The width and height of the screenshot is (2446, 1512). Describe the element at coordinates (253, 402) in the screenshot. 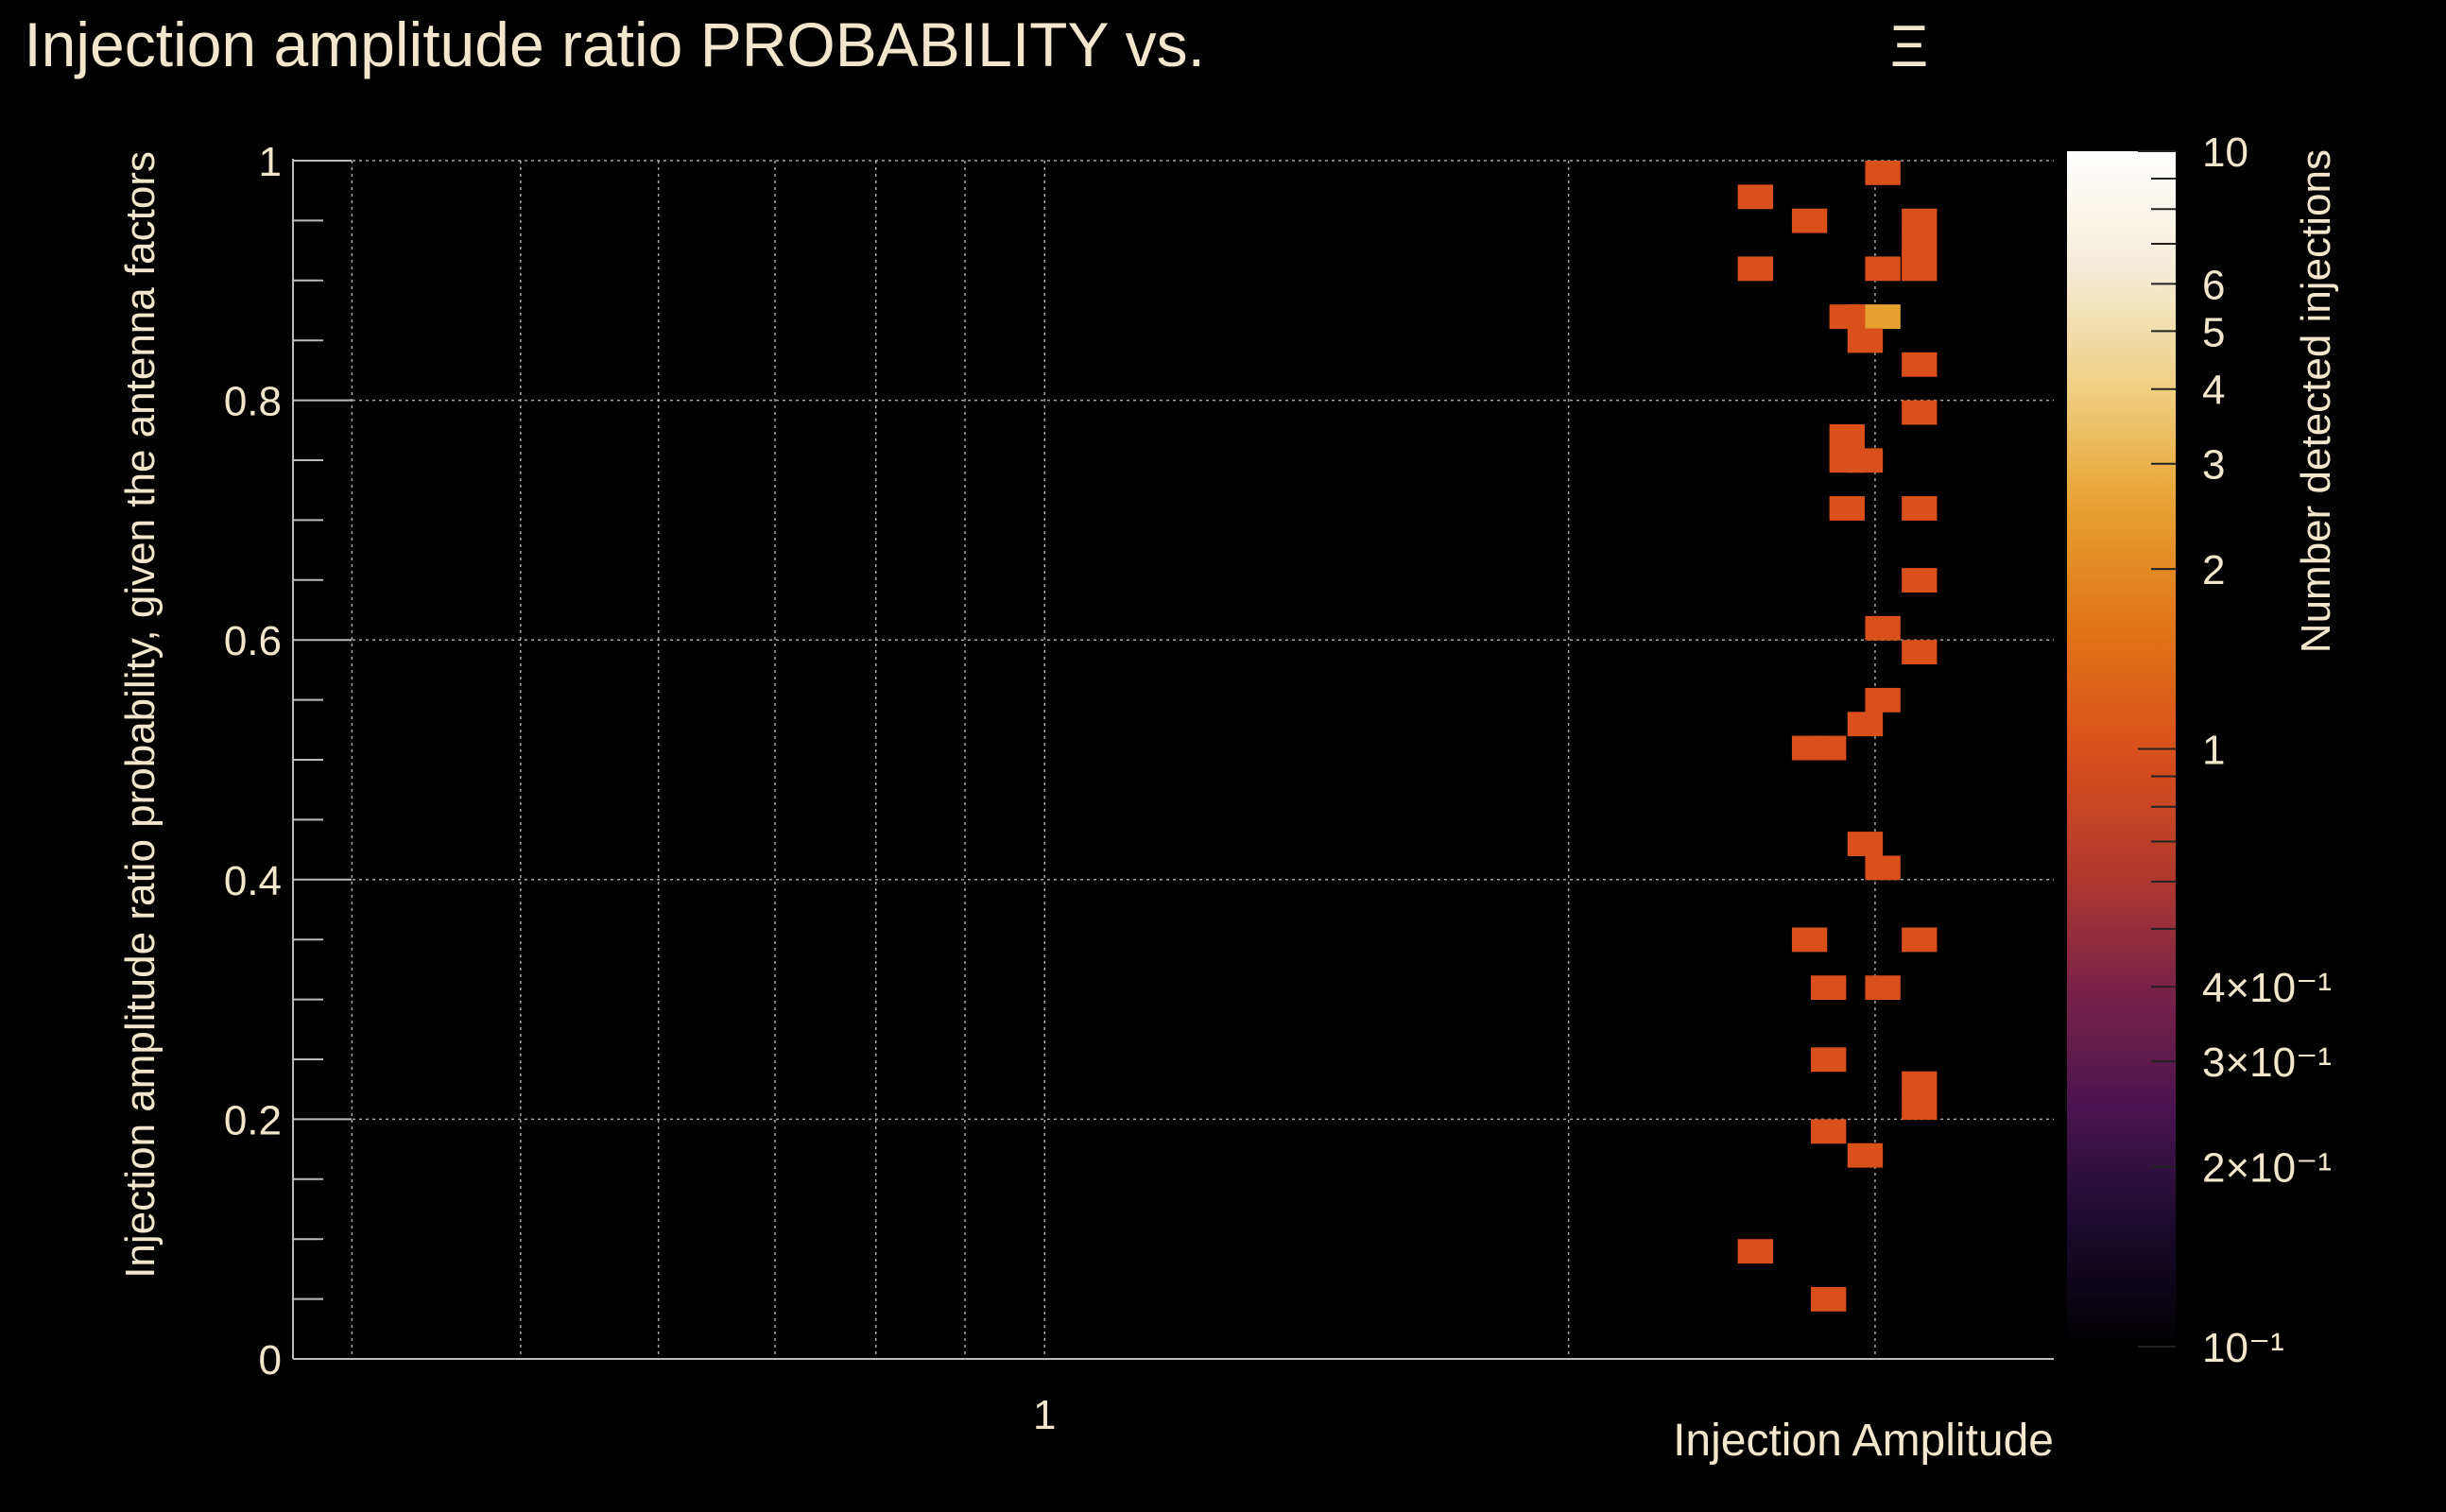

I see `y-tick-label: 0.8` at that location.